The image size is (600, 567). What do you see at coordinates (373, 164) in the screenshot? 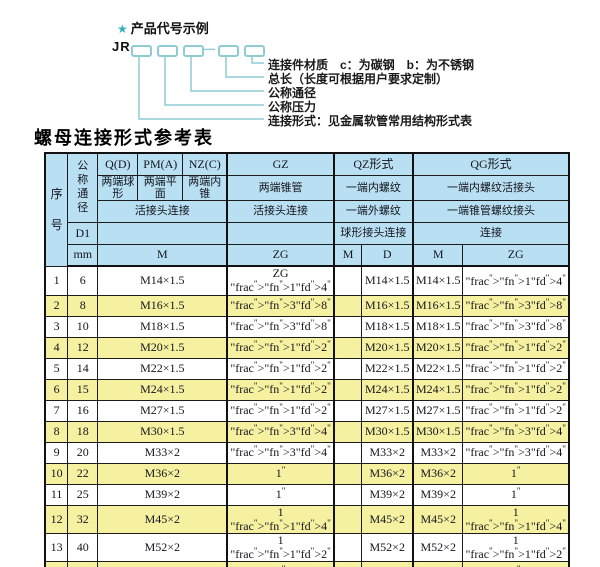
I see `header-col-qz: QZ形式` at bounding box center [373, 164].